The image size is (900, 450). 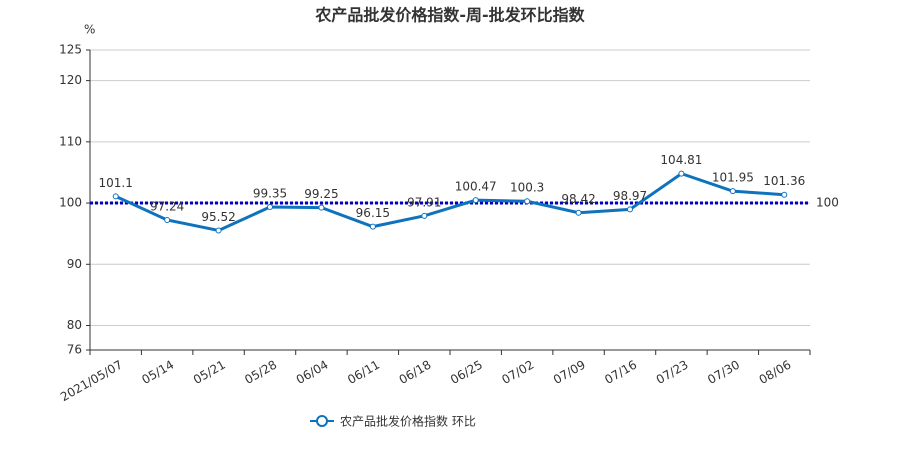 I want to click on y-tick-label: 110, so click(x=70, y=141).